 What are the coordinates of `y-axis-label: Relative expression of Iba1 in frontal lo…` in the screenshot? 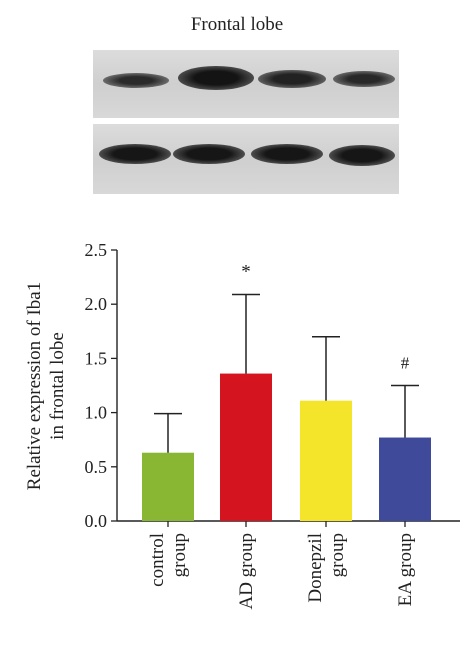 It's located at (46, 386).